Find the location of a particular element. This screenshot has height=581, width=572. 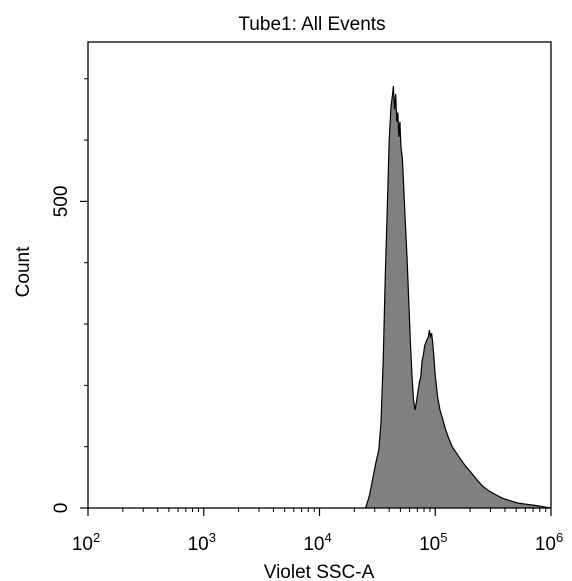

y-axis-label: Count is located at coordinates (23, 271).